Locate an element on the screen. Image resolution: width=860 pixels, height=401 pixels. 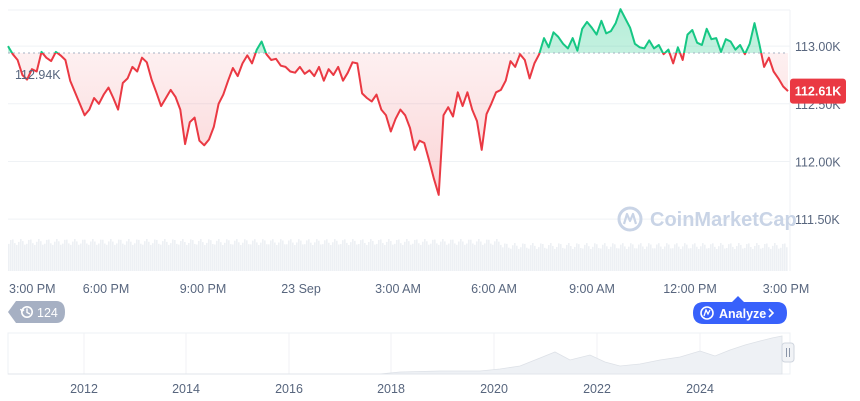
navigator-x-tick-label: 2020 is located at coordinates (494, 389).